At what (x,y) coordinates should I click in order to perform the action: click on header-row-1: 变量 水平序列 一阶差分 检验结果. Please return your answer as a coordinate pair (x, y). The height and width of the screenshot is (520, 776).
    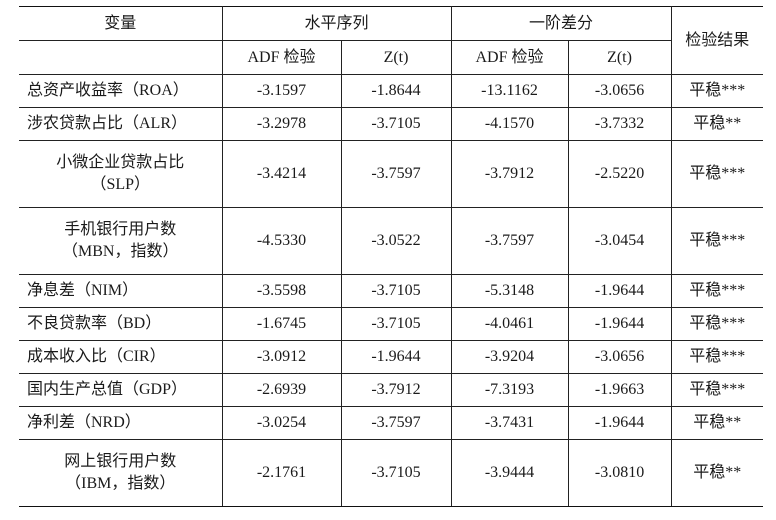
    Looking at the image, I should click on (391, 40).